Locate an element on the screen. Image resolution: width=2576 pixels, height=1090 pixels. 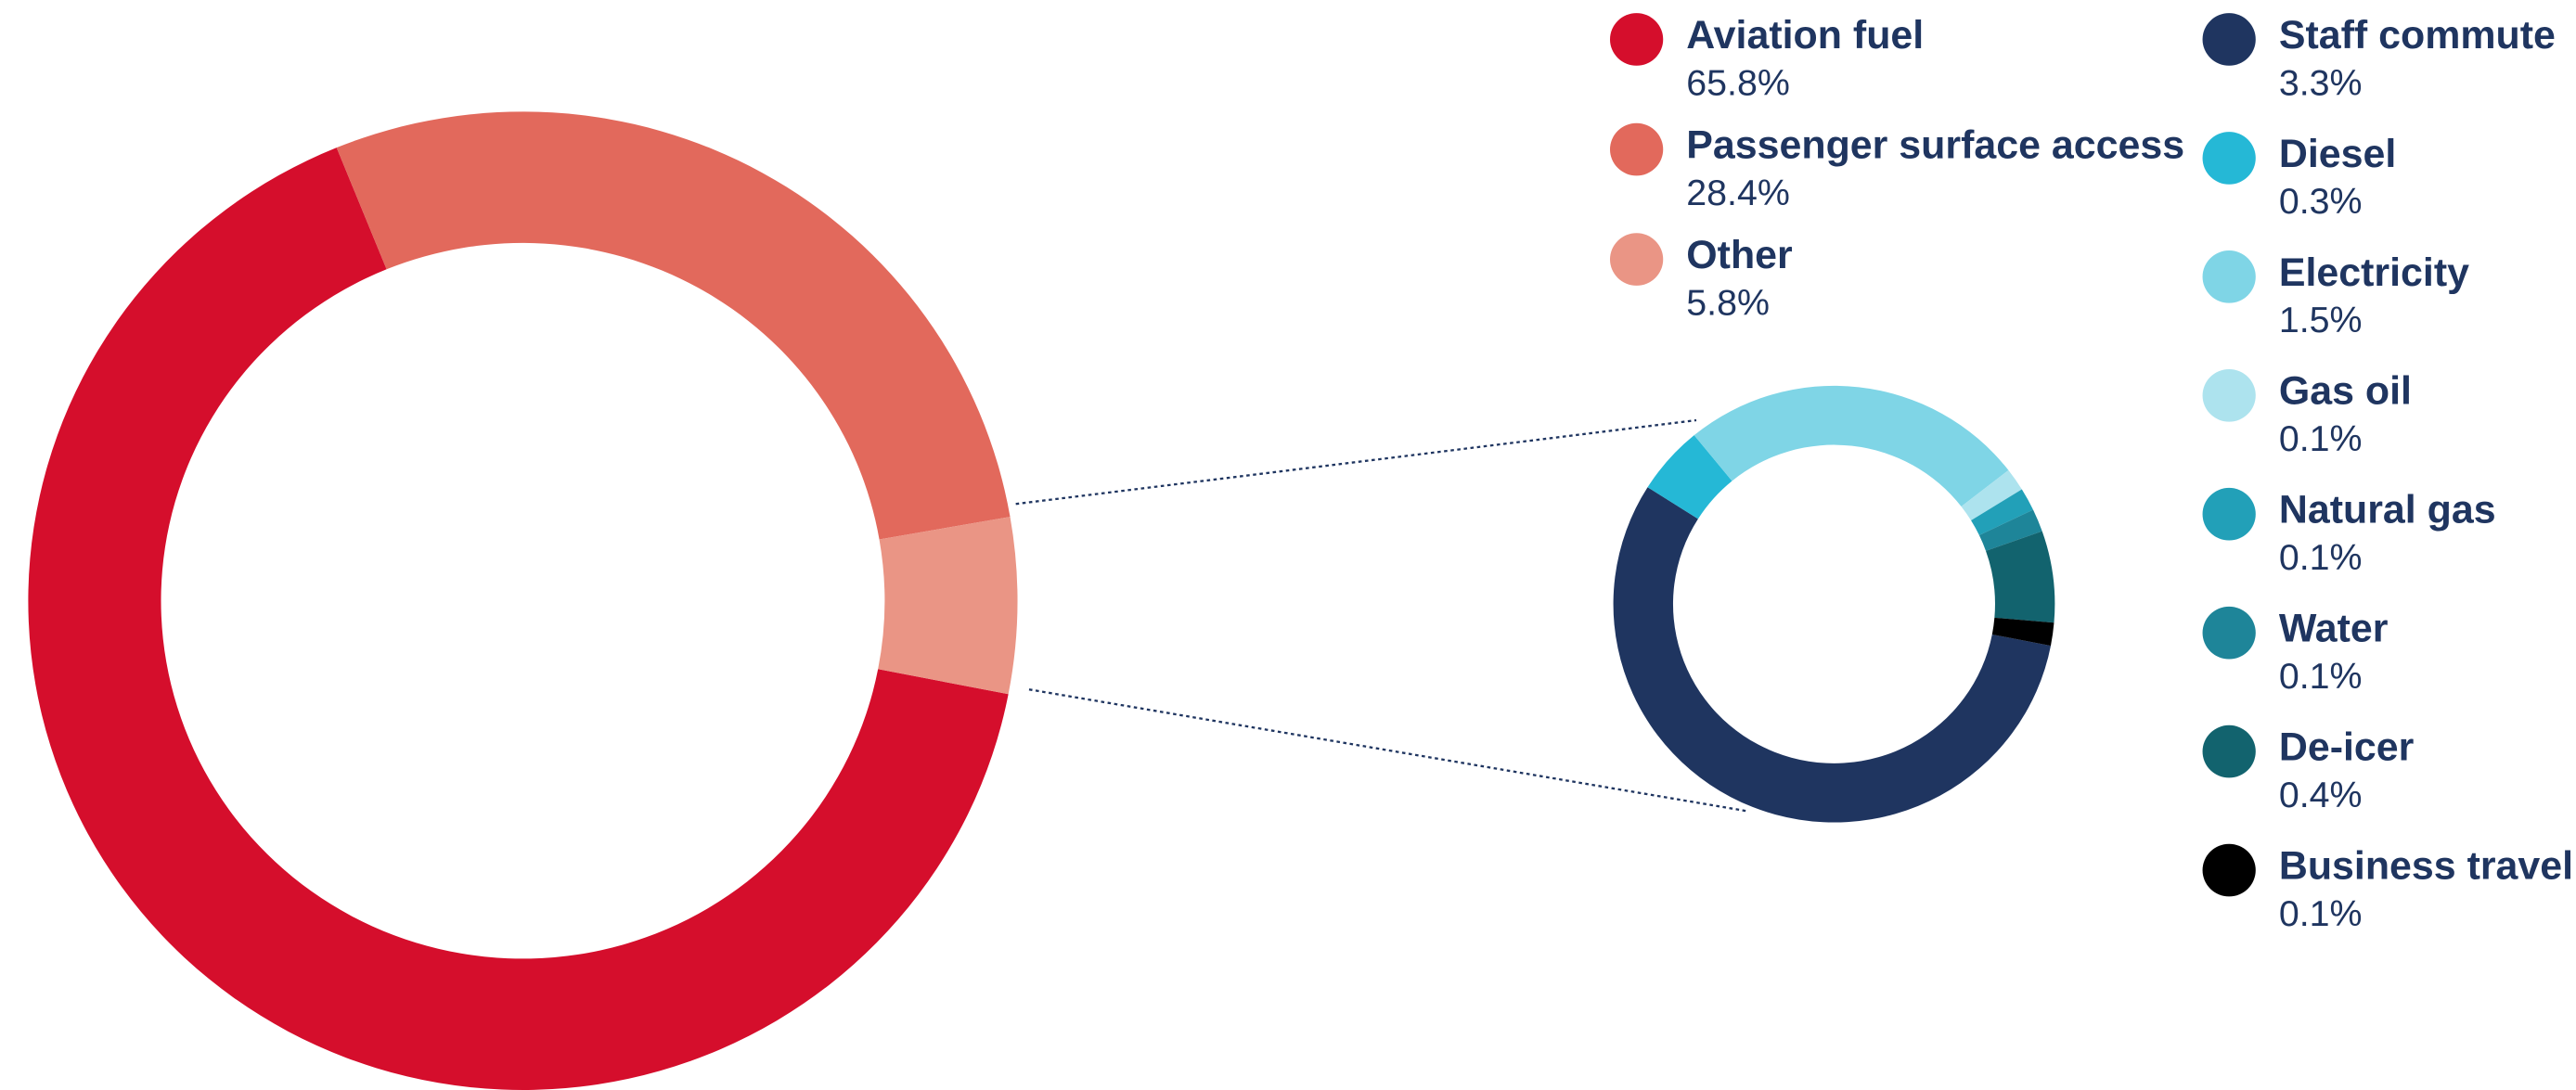
legend-value: 28.4% is located at coordinates (1738, 193).